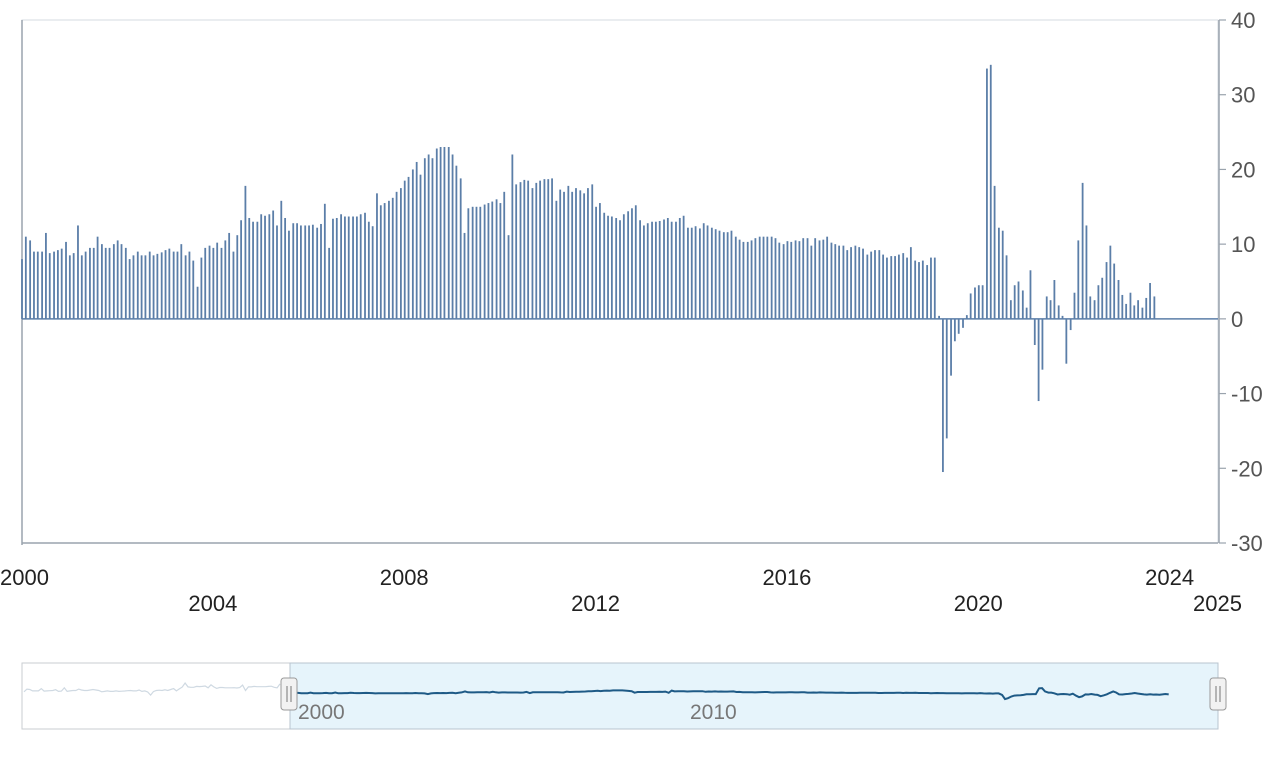  What do you see at coordinates (289, 694) in the screenshot?
I see `navigator-left-handle` at bounding box center [289, 694].